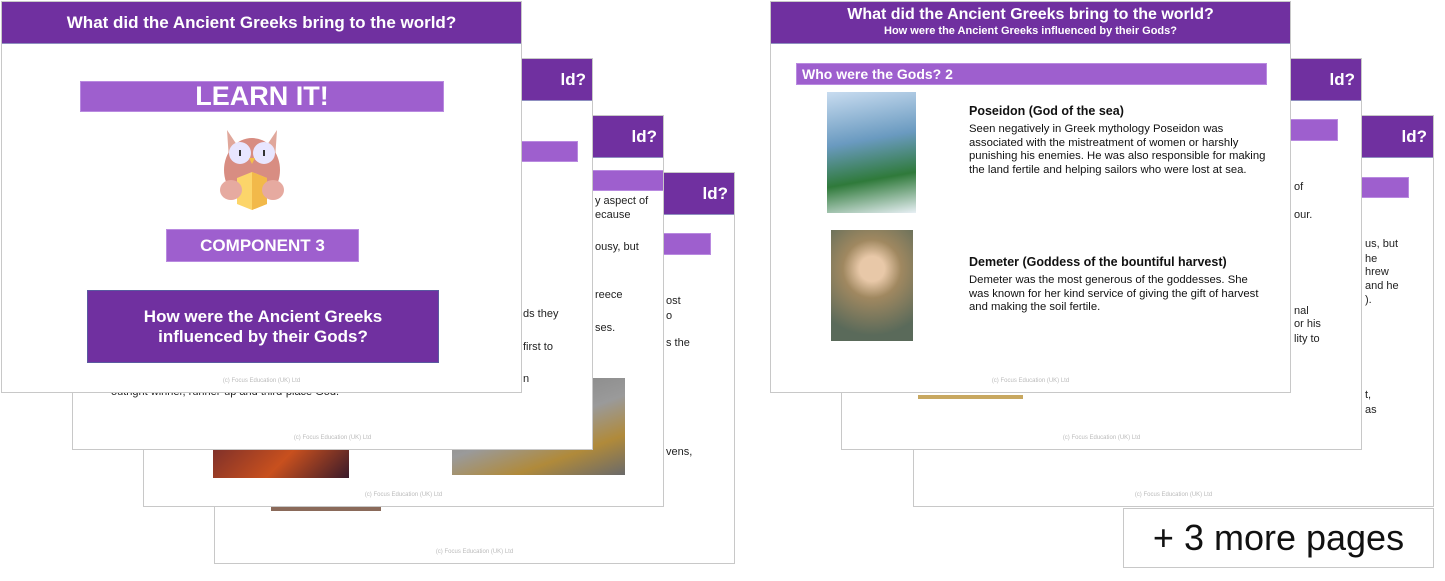 The image size is (1445, 581). Describe the element at coordinates (673, 301) in the screenshot. I see `text-fragment: ost` at that location.